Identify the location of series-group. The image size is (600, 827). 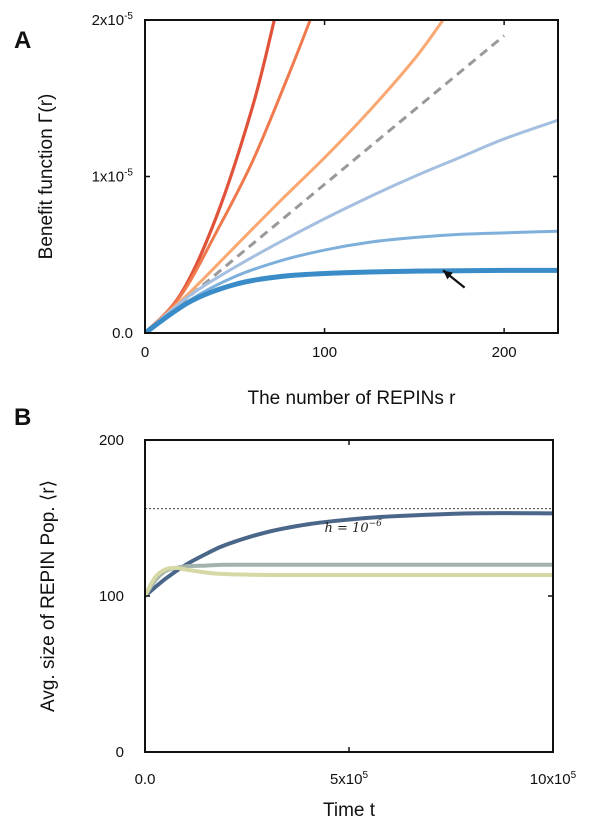
(349, 554).